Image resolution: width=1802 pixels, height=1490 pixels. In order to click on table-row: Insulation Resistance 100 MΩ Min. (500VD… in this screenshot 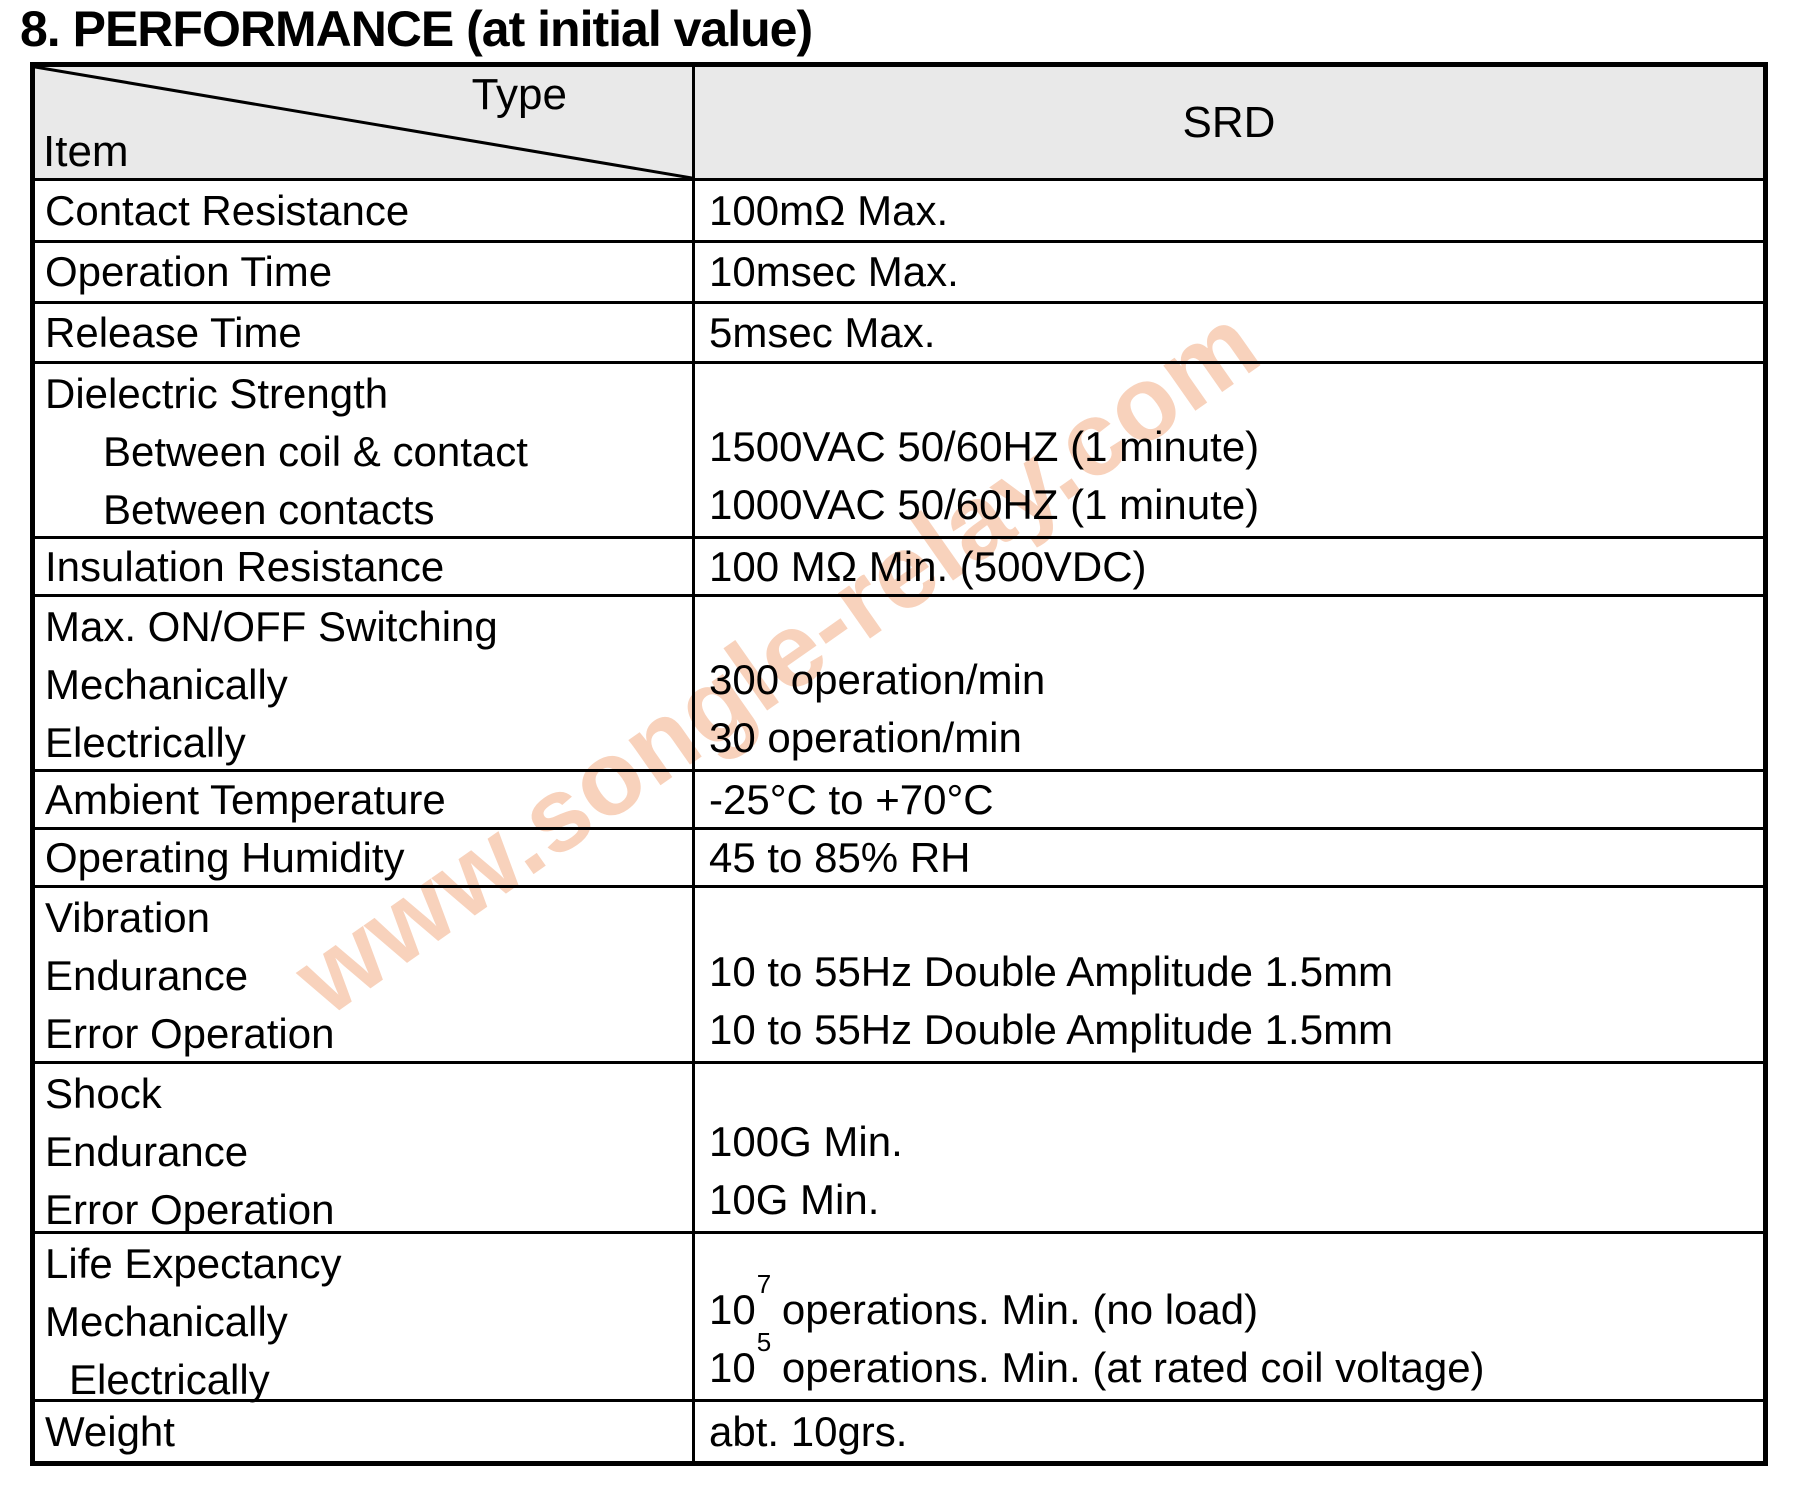, I will do `click(899, 568)`.